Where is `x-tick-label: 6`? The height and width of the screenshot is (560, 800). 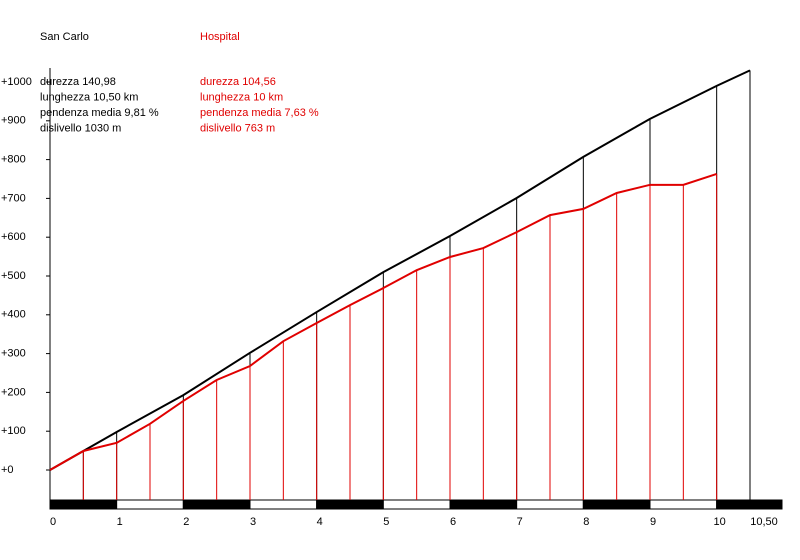
x-tick-label: 6 is located at coordinates (453, 522).